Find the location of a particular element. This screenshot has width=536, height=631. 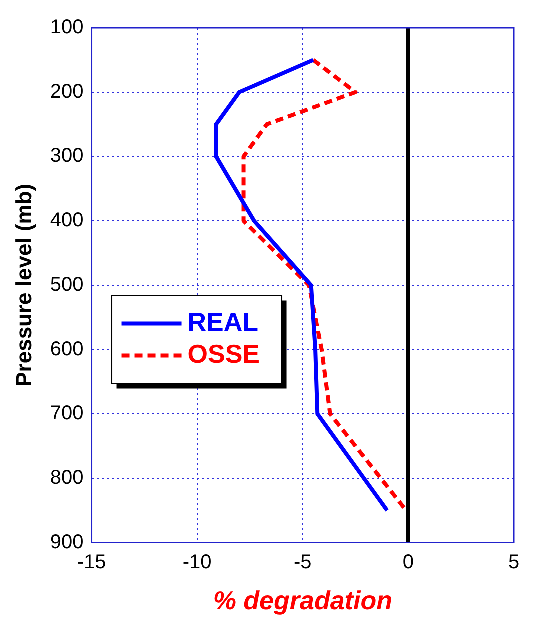

x-tick-label: -5 is located at coordinates (303, 562).